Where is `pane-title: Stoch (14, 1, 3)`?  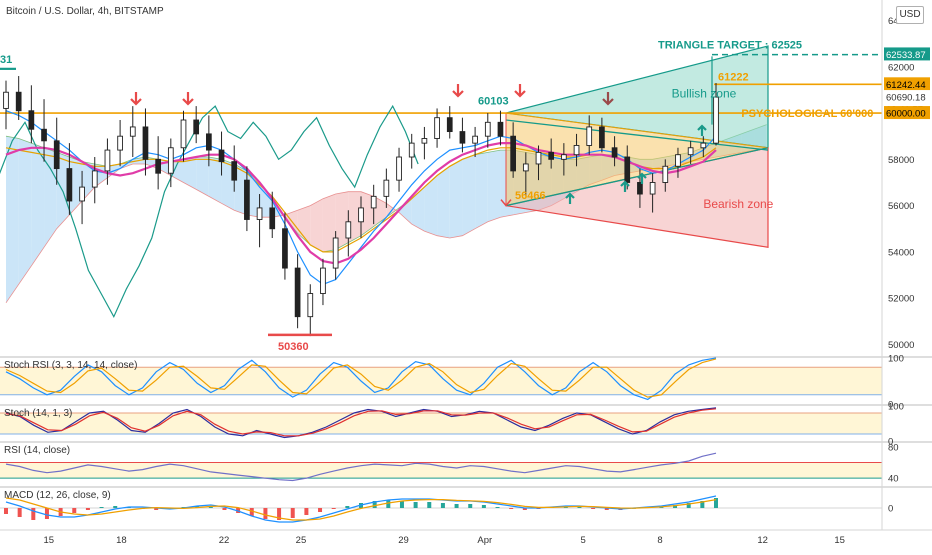
pane-title: Stoch (14, 1, 3) is located at coordinates (38, 413).